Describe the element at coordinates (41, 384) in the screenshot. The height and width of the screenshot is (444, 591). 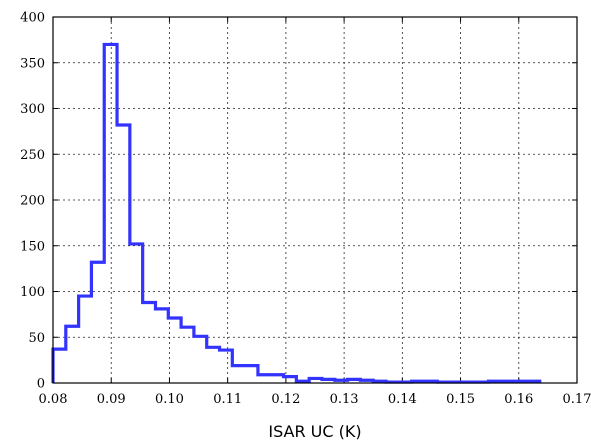
I see `y-tick-label: 0` at that location.